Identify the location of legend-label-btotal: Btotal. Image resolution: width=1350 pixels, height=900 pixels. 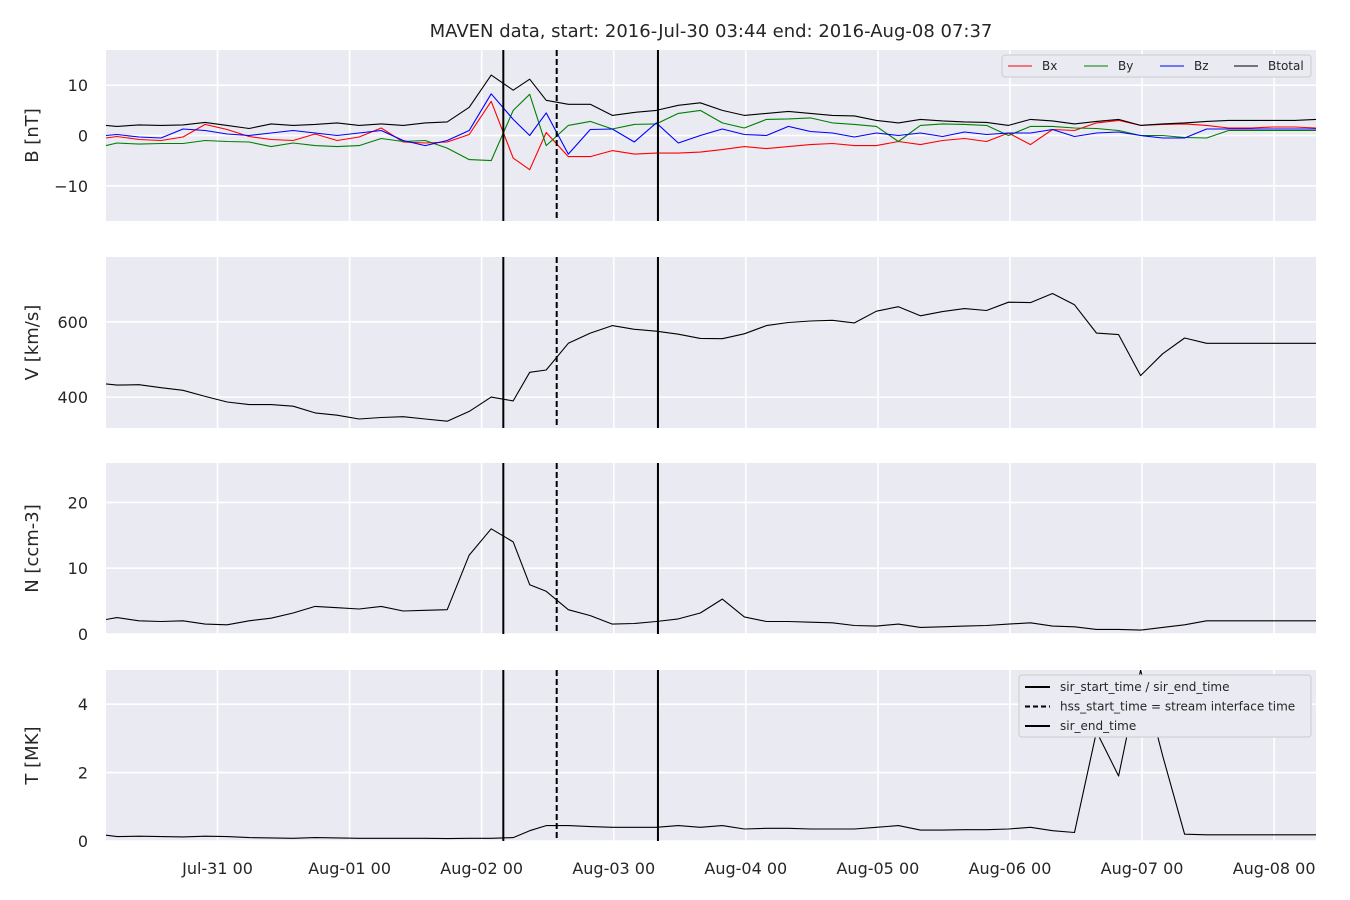
(1286, 66).